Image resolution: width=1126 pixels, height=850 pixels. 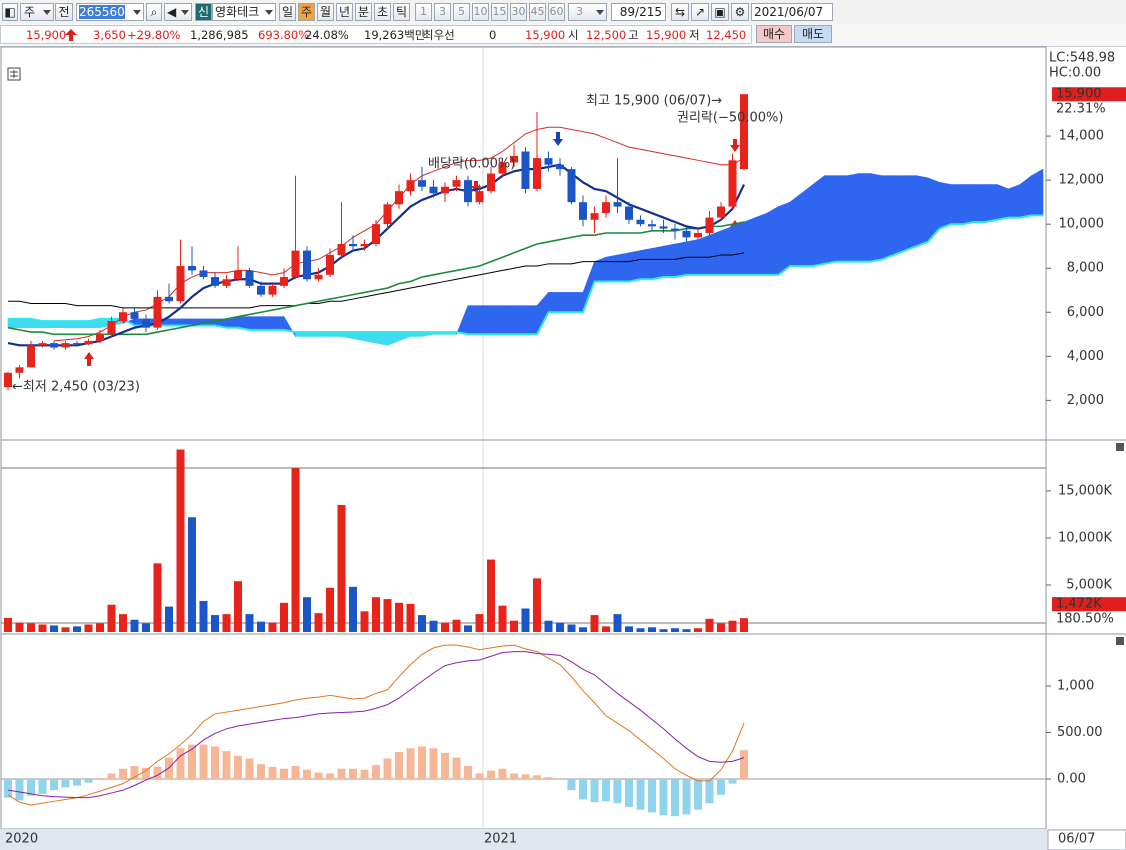 I want to click on y-tick-label: 2,000, so click(x=1085, y=400).